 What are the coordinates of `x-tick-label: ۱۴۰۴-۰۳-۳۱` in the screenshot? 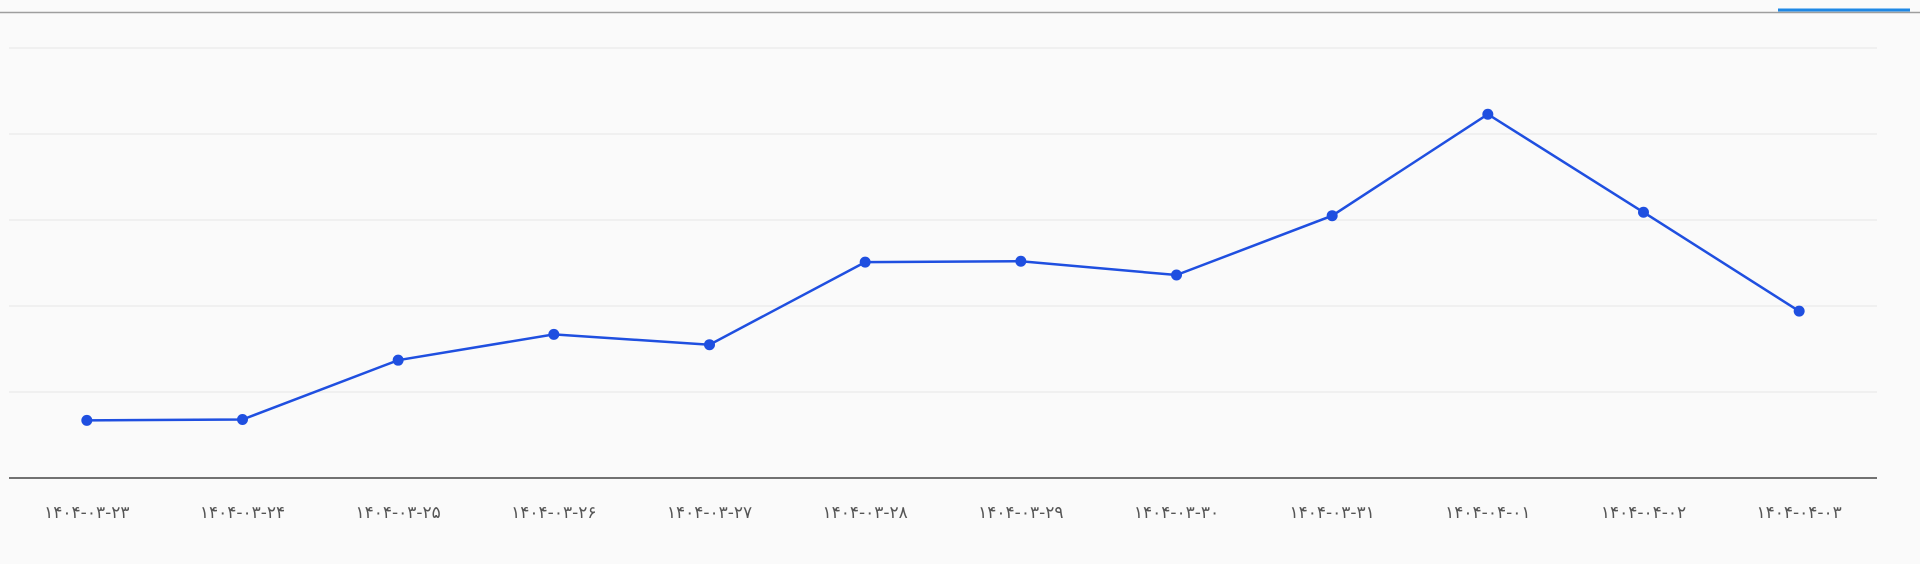 It's located at (1332, 513).